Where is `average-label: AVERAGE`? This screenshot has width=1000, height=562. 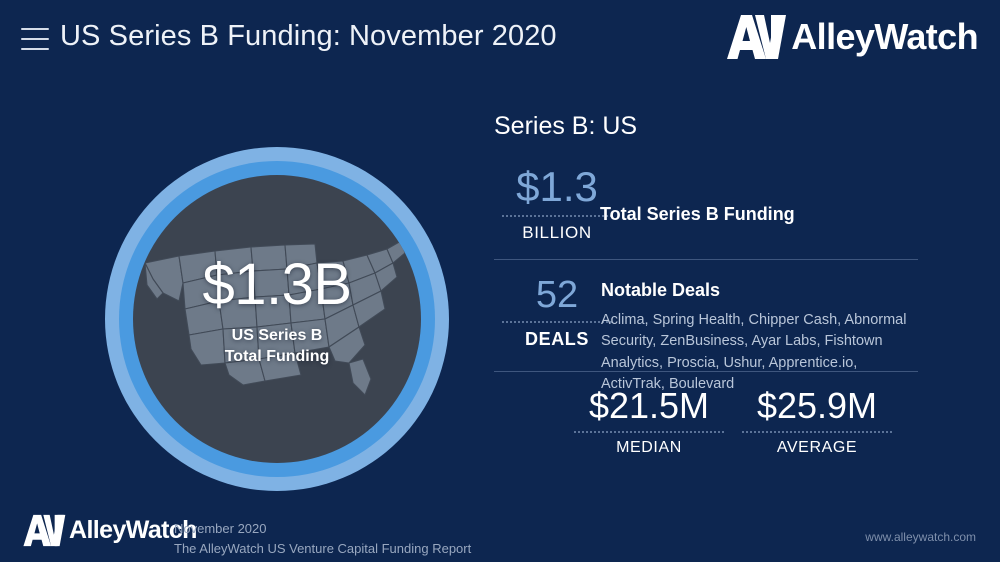
average-label: AVERAGE is located at coordinates (817, 447).